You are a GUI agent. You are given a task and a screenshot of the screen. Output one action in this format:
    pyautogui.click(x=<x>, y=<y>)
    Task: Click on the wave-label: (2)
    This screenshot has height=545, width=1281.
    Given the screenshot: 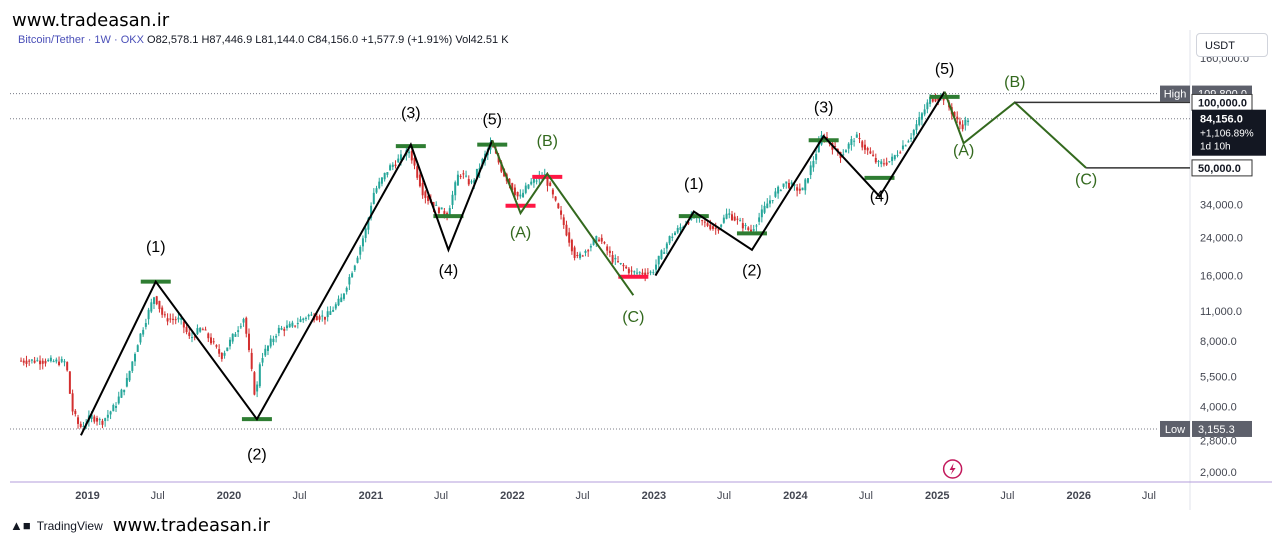 What is the action you would take?
    pyautogui.click(x=257, y=455)
    